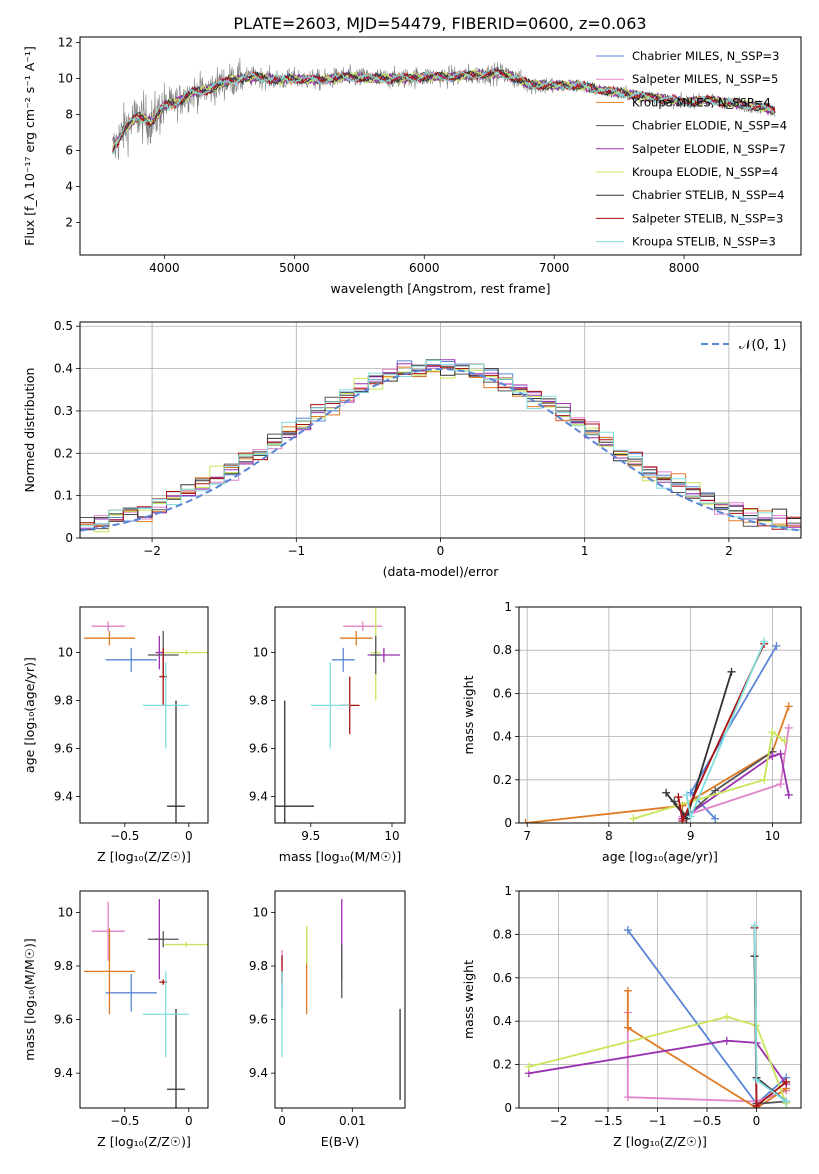 This screenshot has width=819, height=1174. Describe the element at coordinates (468, 714) in the screenshot. I see `y-axis-label: mass weight` at that location.